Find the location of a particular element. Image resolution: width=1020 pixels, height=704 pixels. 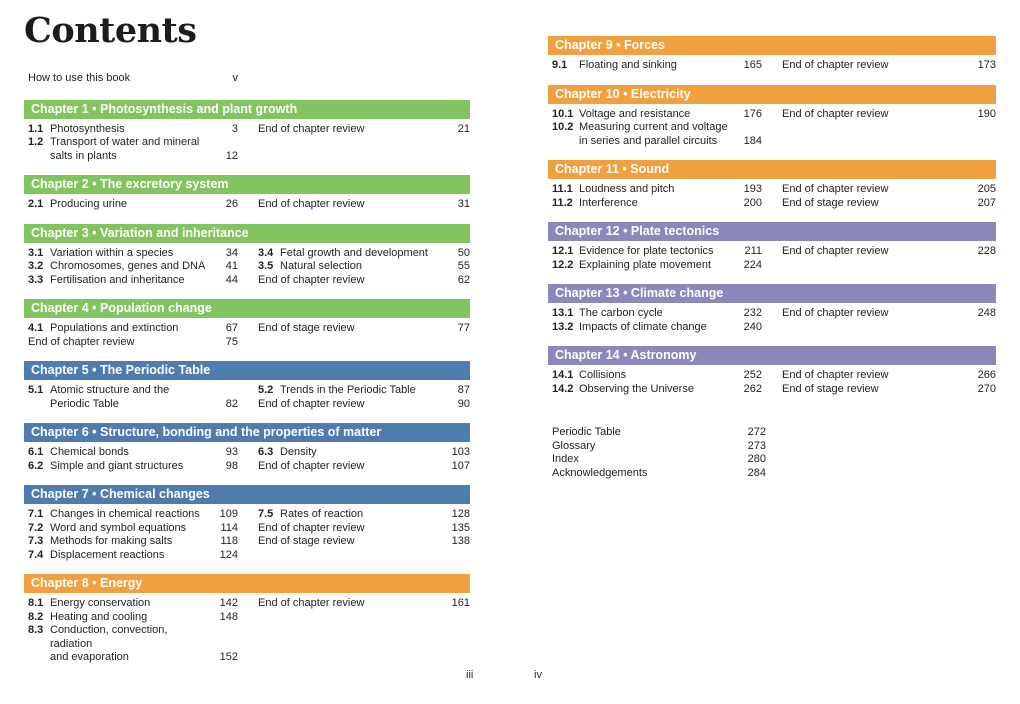

toc-entry-page: 272 is located at coordinates (756, 432).